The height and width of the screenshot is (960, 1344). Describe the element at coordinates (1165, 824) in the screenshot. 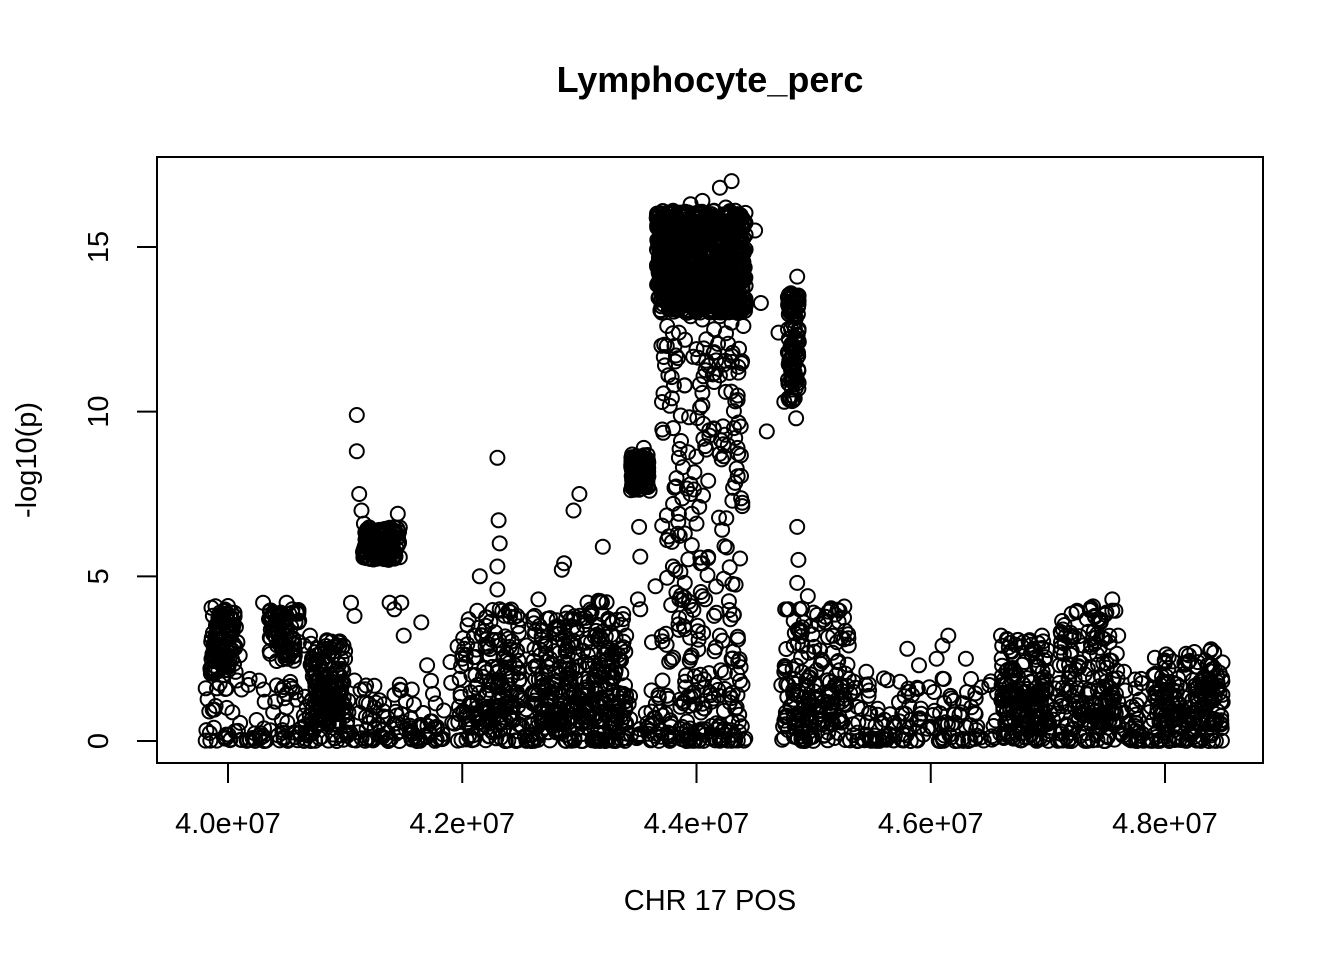

I see `x-tick-label: 4.8e+07` at that location.